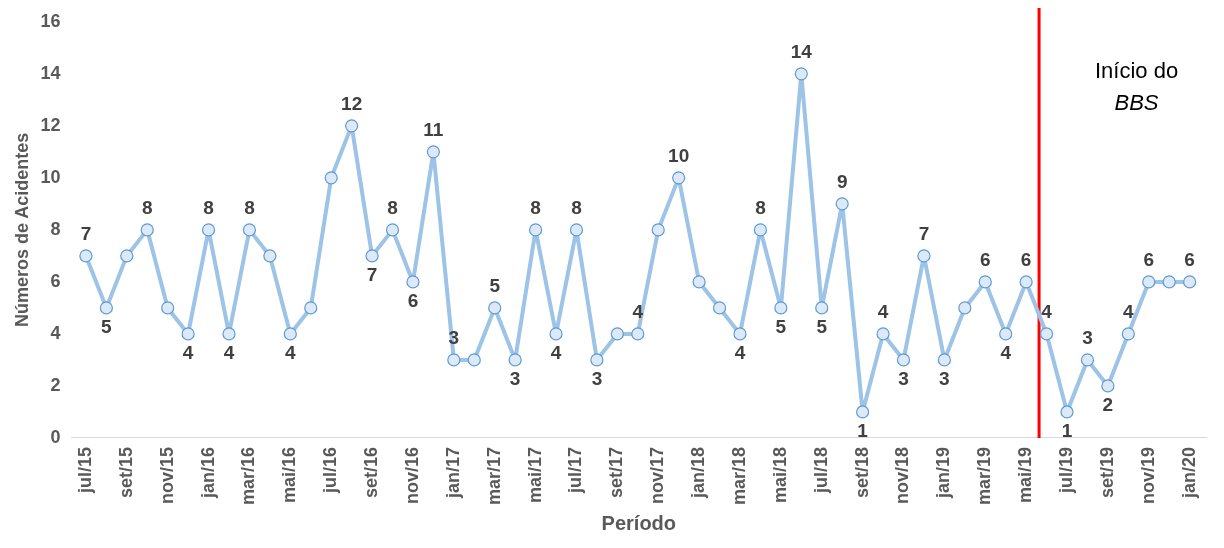  I want to click on x-axis-title: Período, so click(639, 522).